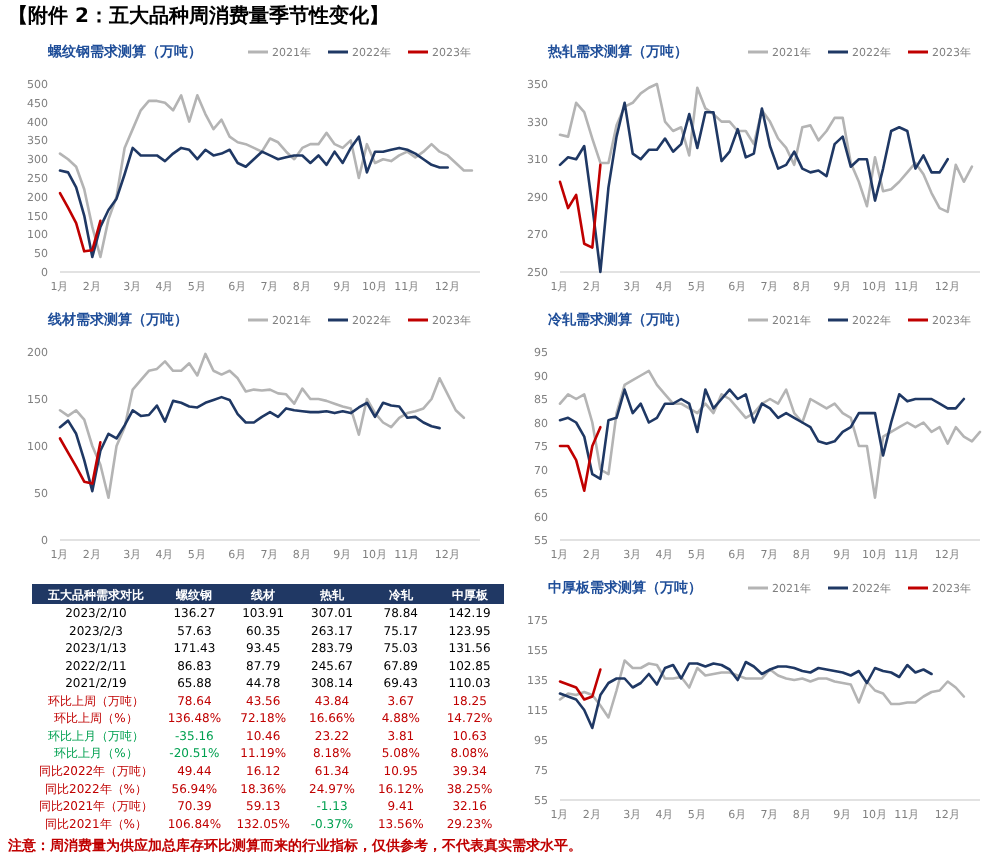 The width and height of the screenshot is (1000, 860). I want to click on chart-title: 【附件 2：五大品种周消费量季节性变化】, so click(198, 16).